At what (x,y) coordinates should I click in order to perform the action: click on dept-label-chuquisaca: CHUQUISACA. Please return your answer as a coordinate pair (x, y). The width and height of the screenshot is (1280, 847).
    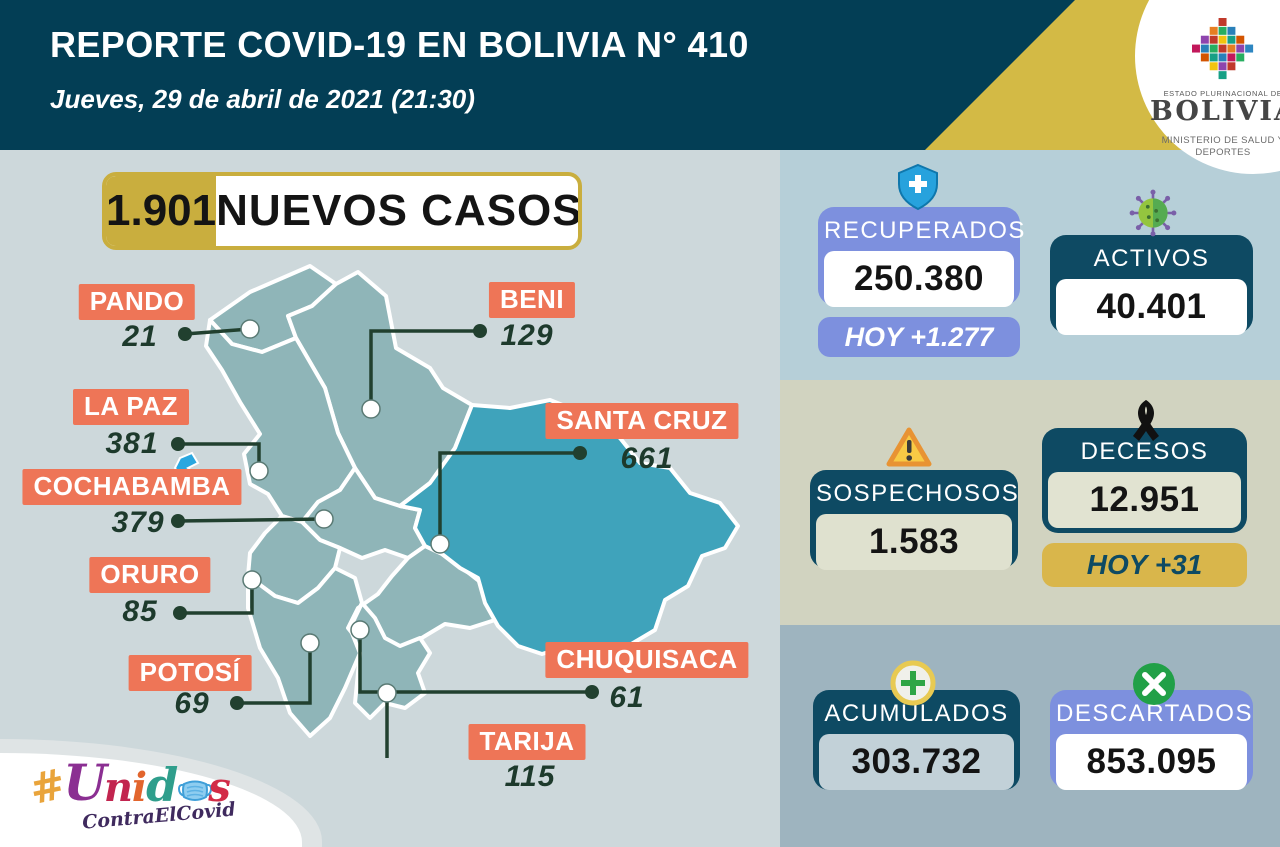
    Looking at the image, I should click on (647, 660).